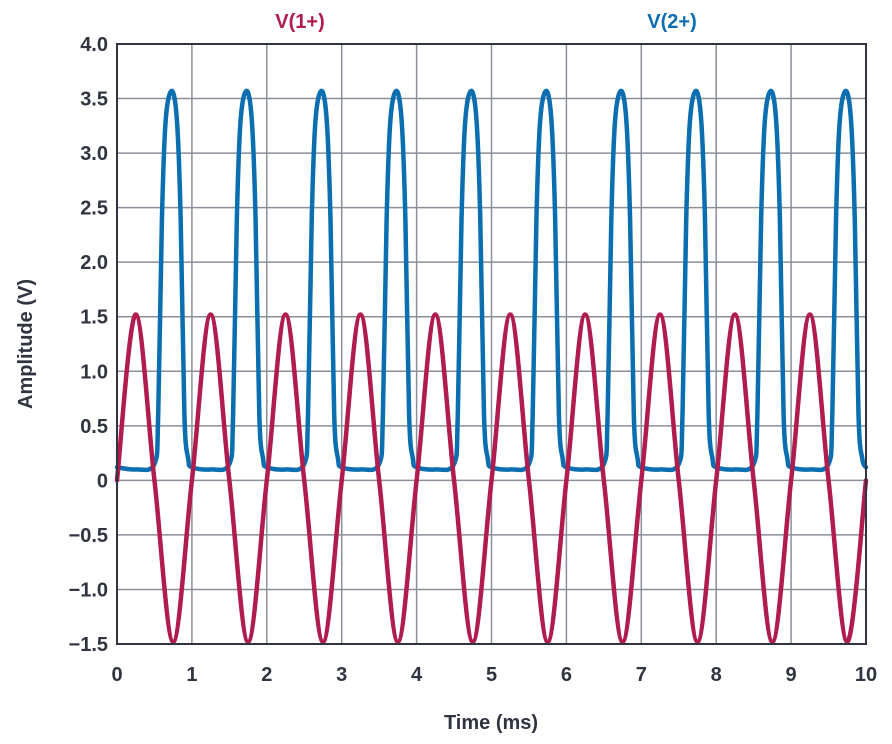  What do you see at coordinates (88, 645) in the screenshot?
I see `y-tick-label: −1.5` at bounding box center [88, 645].